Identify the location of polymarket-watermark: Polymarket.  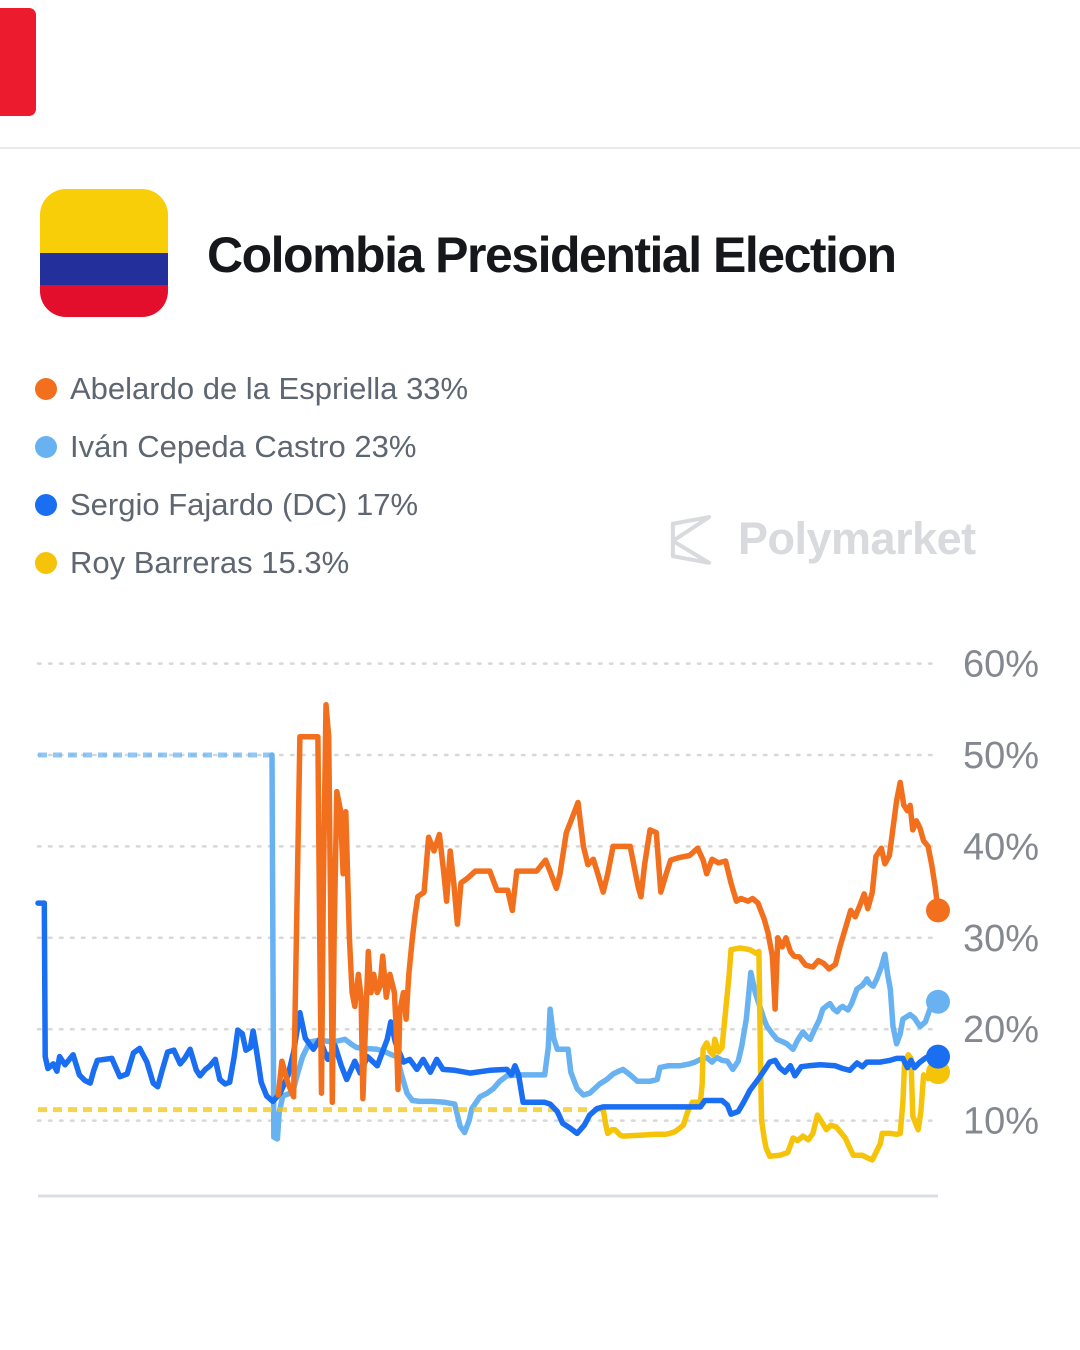
(823, 539).